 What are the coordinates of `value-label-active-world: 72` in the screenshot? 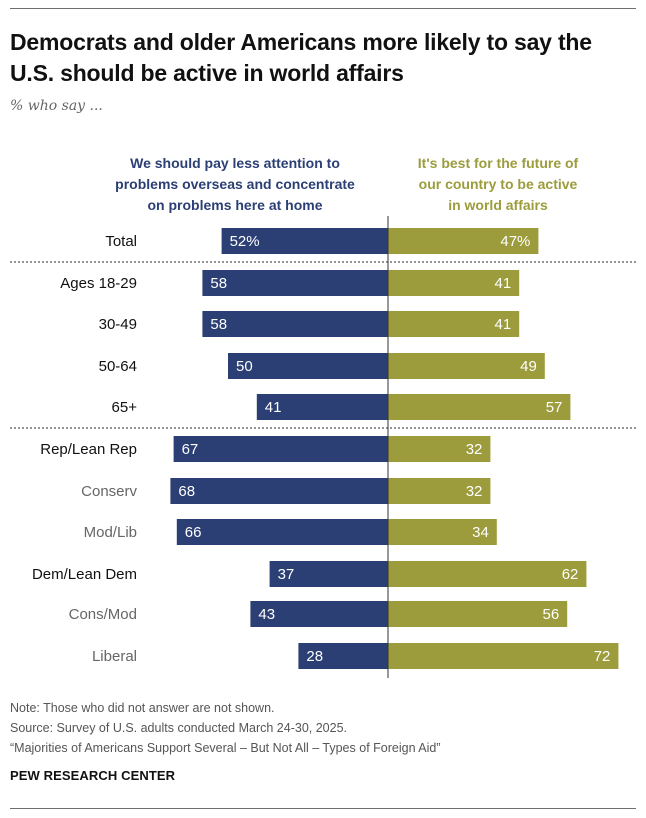 It's located at (602, 656).